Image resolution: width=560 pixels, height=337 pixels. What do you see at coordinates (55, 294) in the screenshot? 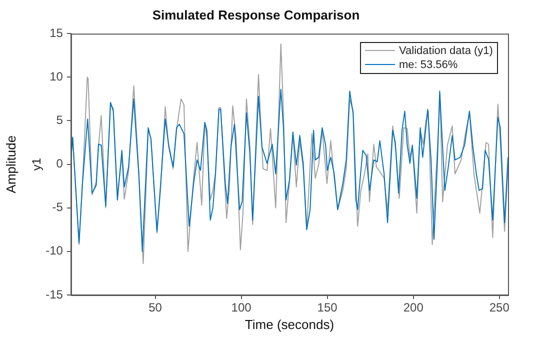
I see `y-tick-label: -15` at bounding box center [55, 294].